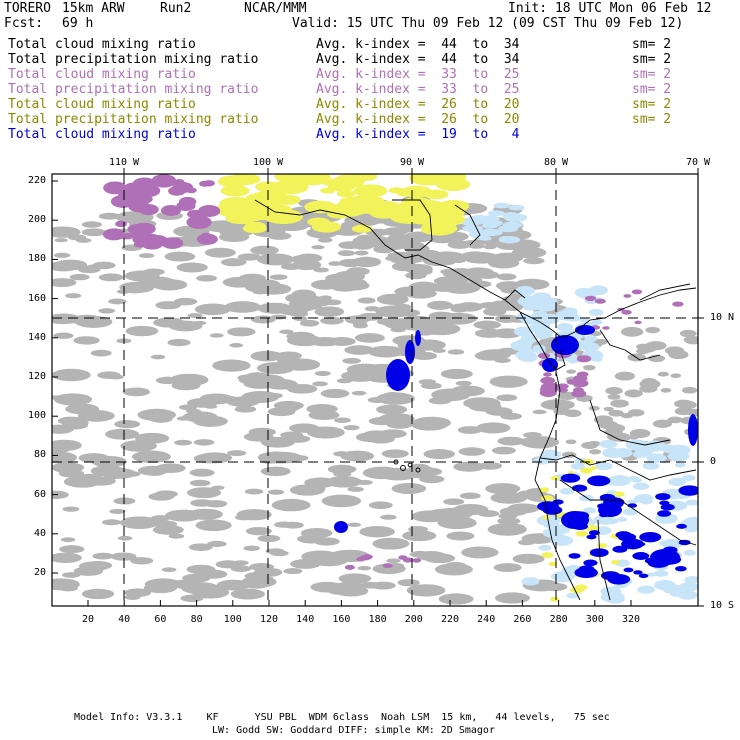 This screenshot has height=740, width=740. Describe the element at coordinates (93, 8) in the screenshot. I see `resolution: 15km ARW` at that location.